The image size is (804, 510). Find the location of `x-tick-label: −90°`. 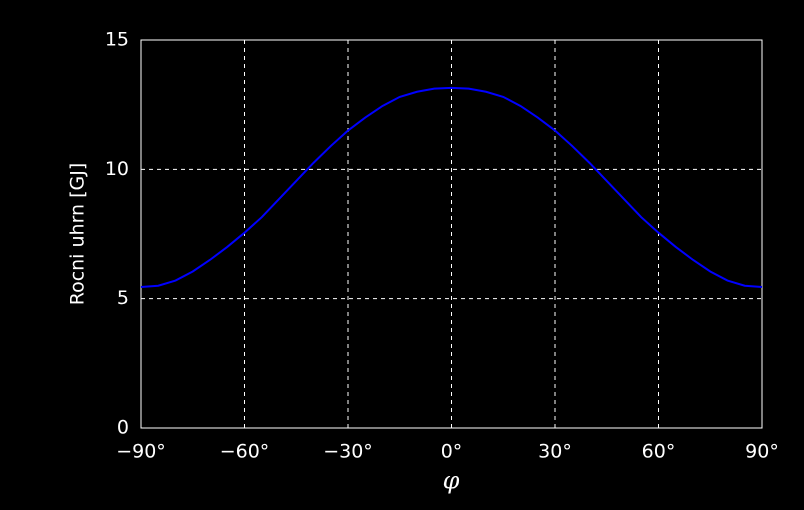

x-tick-label: −90° is located at coordinates (141, 452).